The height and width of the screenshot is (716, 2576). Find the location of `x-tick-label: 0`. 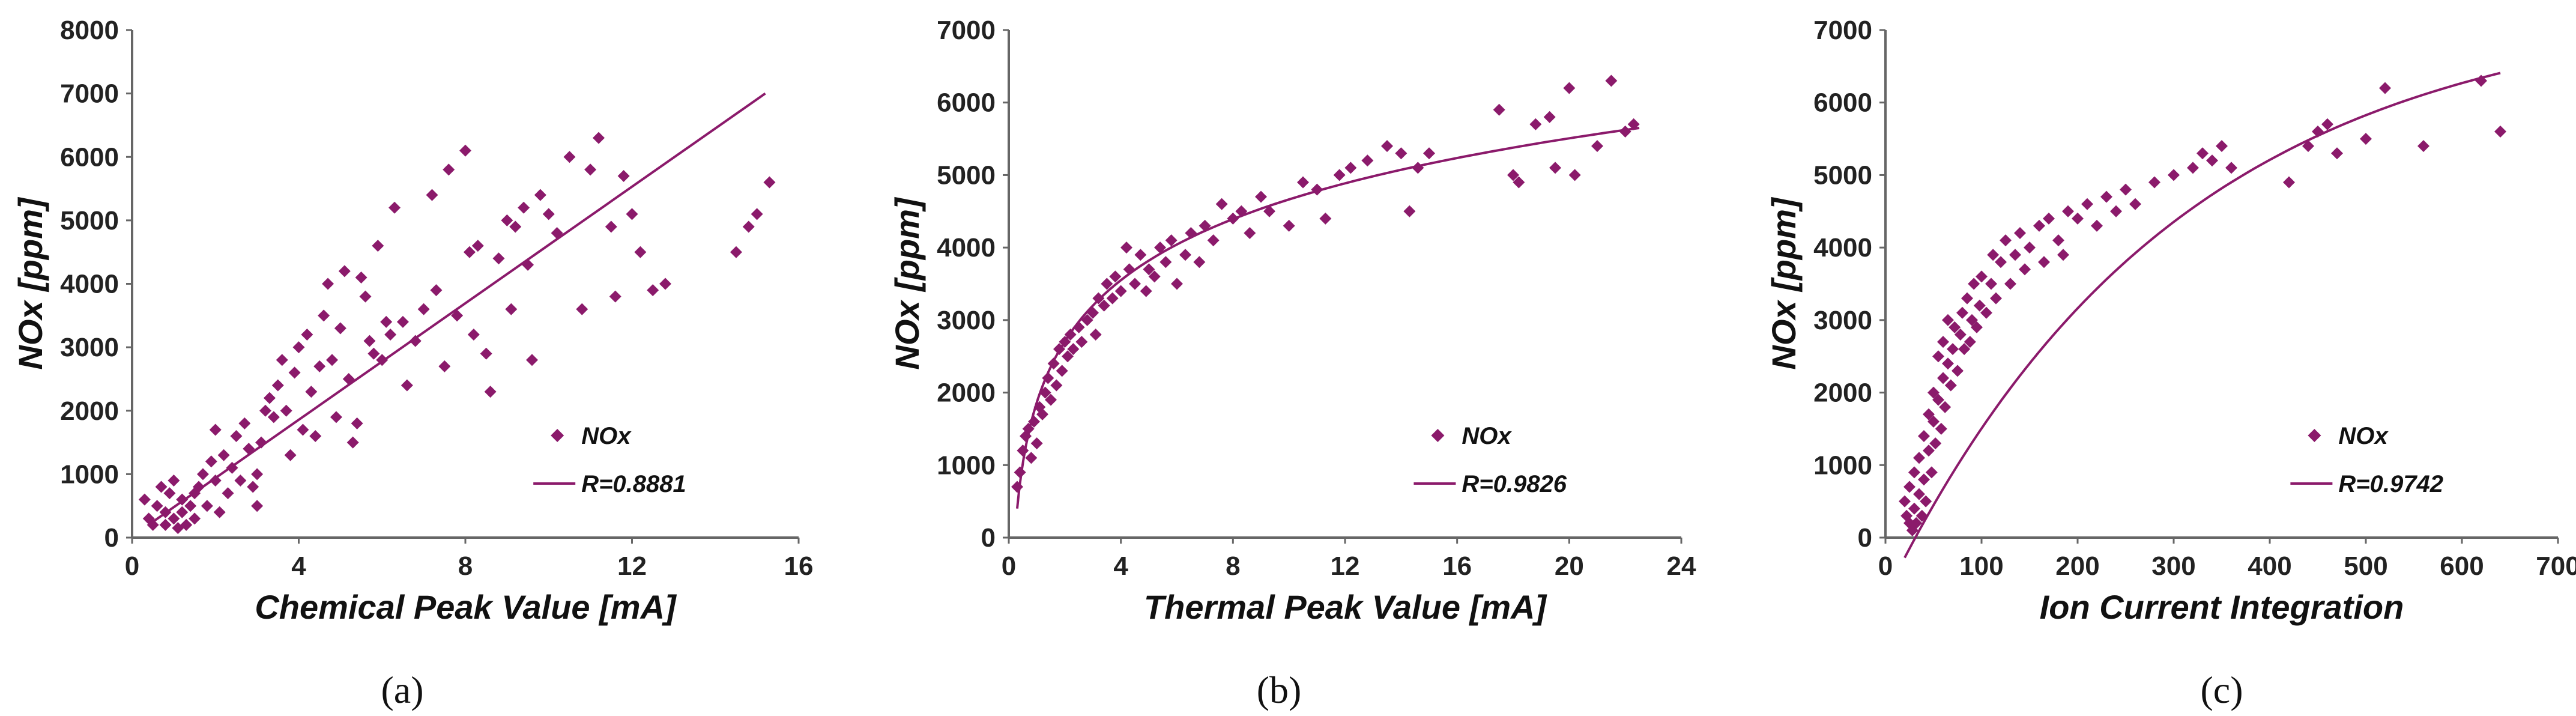

x-tick-label: 0 is located at coordinates (1009, 566).